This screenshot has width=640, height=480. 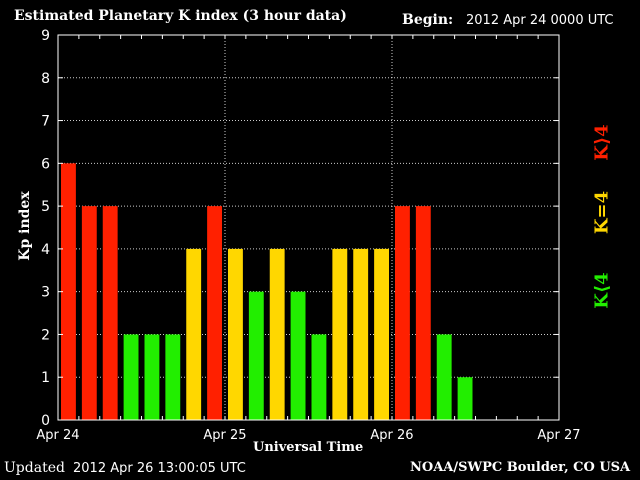 I want to click on legend-mid: K=4, so click(x=602, y=212).